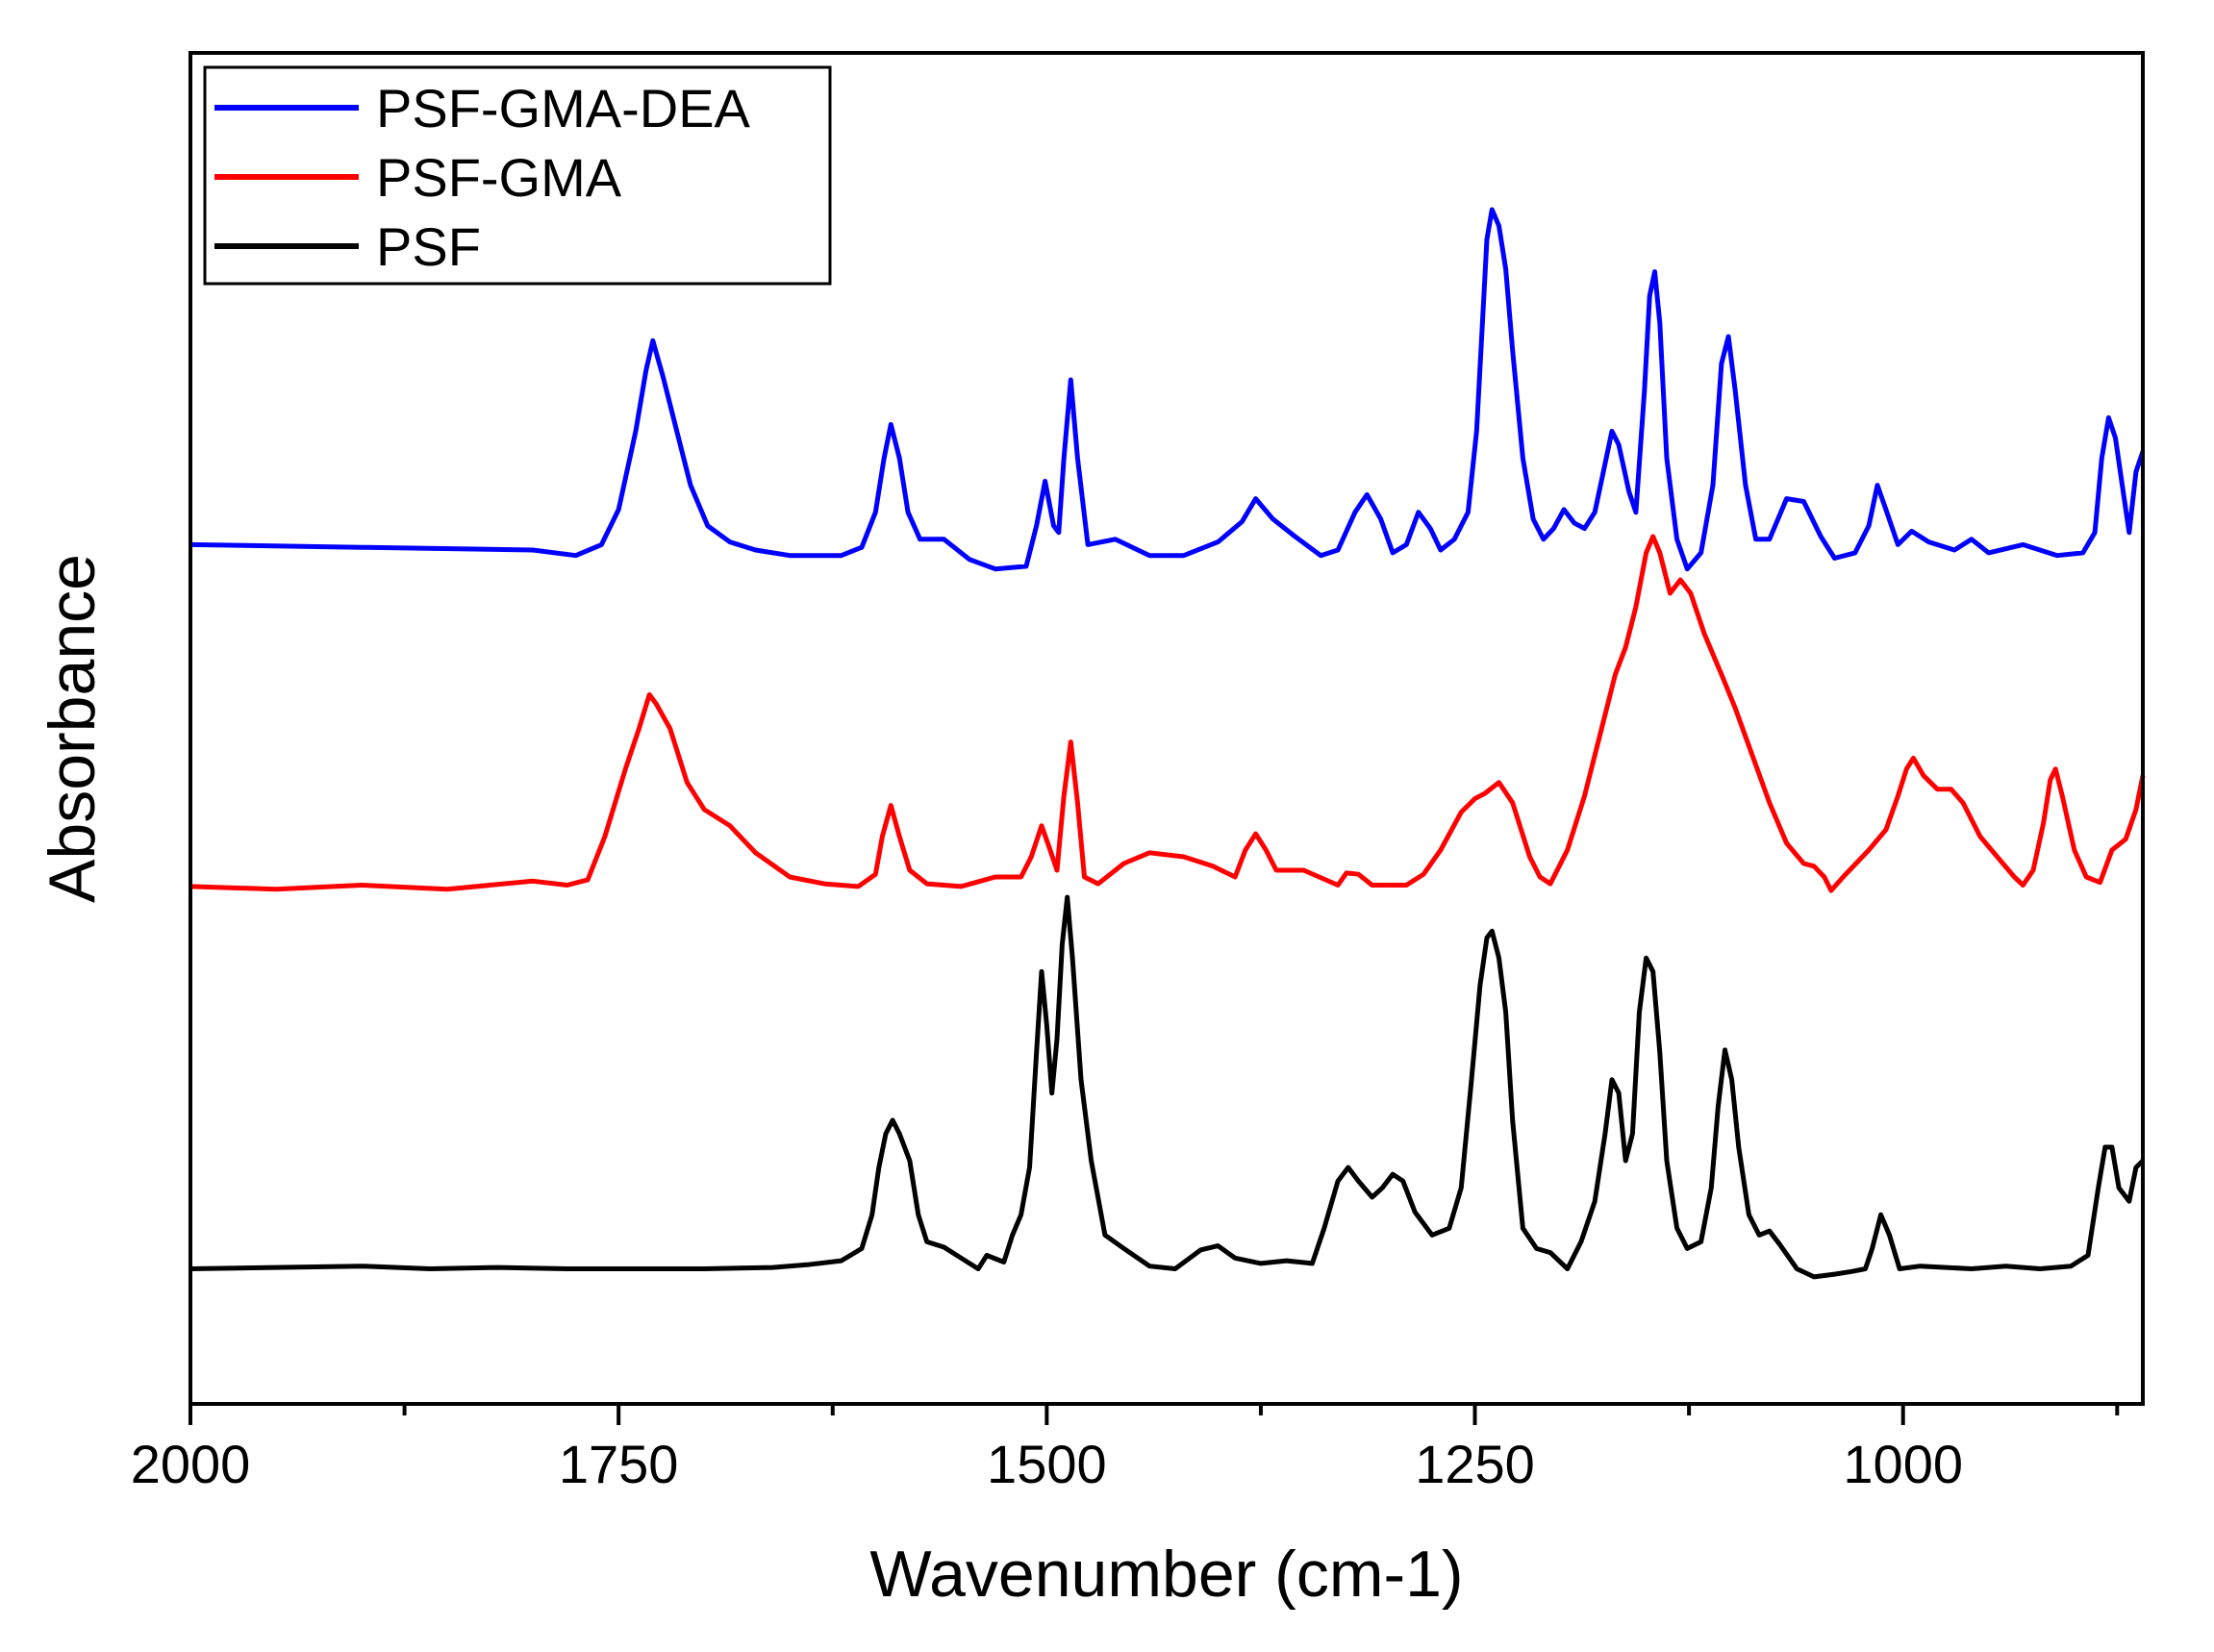  Describe the element at coordinates (564, 108) in the screenshot. I see `legend-label: PSF-GMA-DEA` at that location.